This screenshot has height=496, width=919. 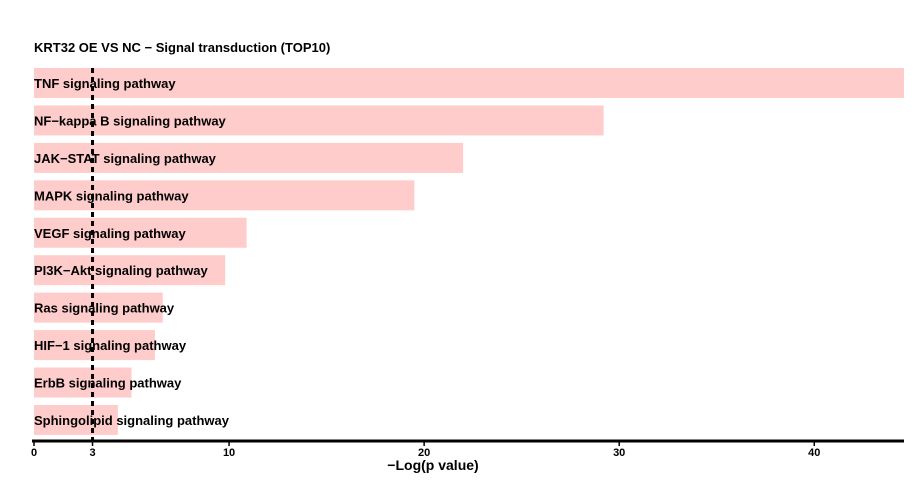 What do you see at coordinates (125, 158) in the screenshot?
I see `bar-label: JAK−STAT signaling pathway` at bounding box center [125, 158].